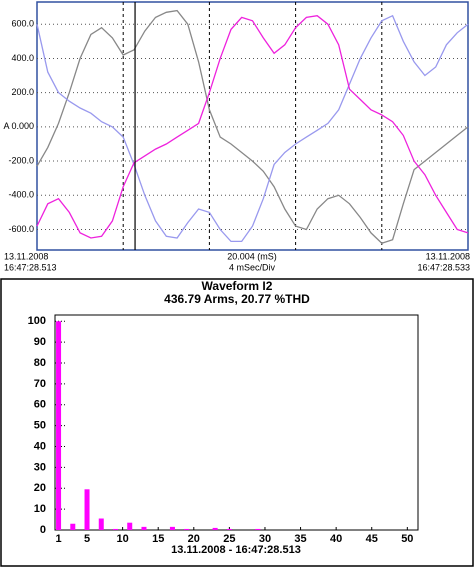 This screenshot has height=567, width=474. Describe the element at coordinates (26, 256) in the screenshot. I see `start-date: 13.11.2008` at that location.